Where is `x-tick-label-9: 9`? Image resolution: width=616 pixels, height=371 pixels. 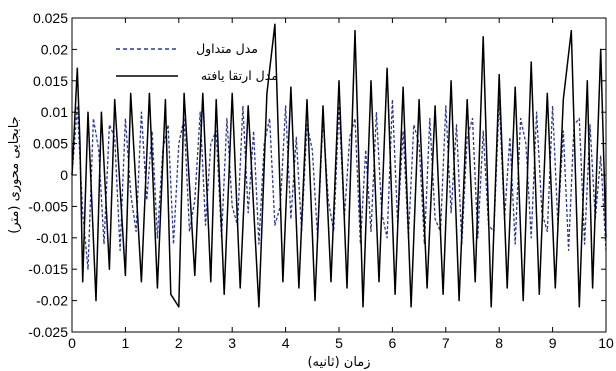 x-tick-label-9: 9 is located at coordinates (553, 343).